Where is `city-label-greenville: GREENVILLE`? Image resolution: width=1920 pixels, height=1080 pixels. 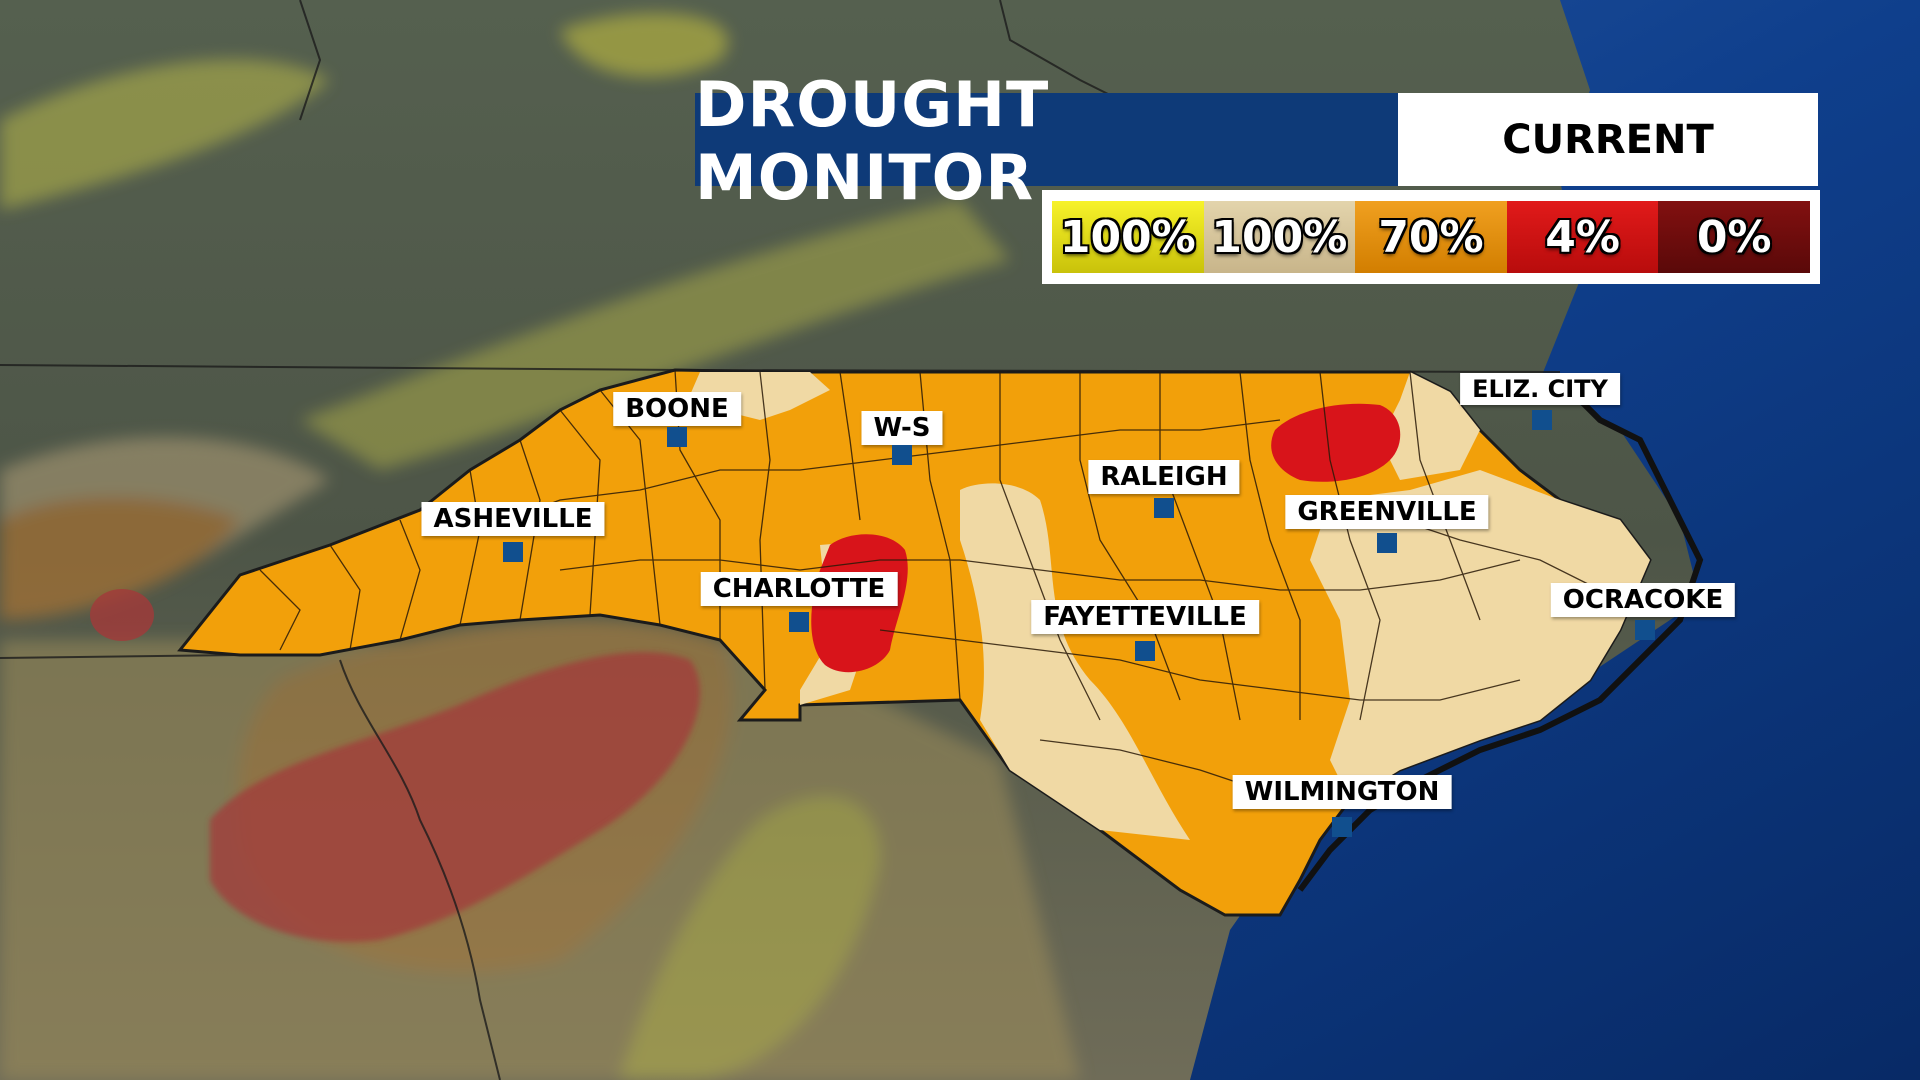
city-label-greenville: GREENVILLE is located at coordinates (1387, 512).